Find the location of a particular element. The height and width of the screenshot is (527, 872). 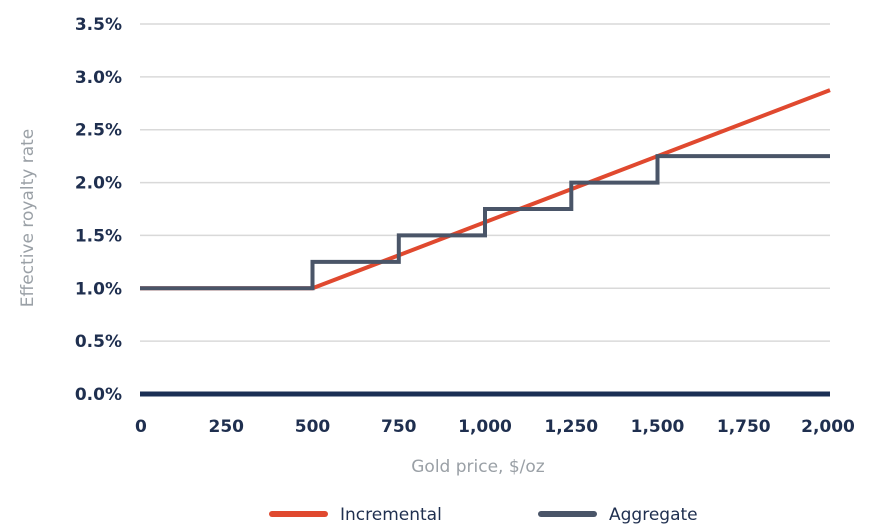

x-tick-label: 250 is located at coordinates (227, 427).